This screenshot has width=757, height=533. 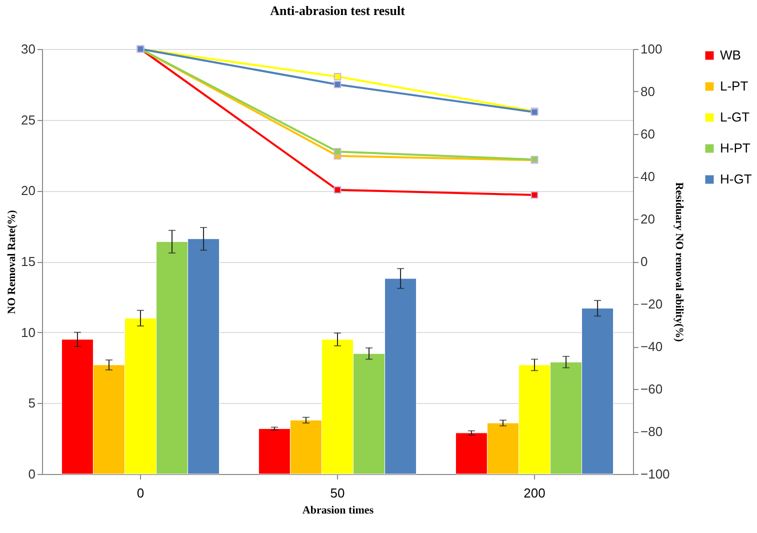 I want to click on chart-title: Anti-abrasion test result, so click(x=338, y=10).